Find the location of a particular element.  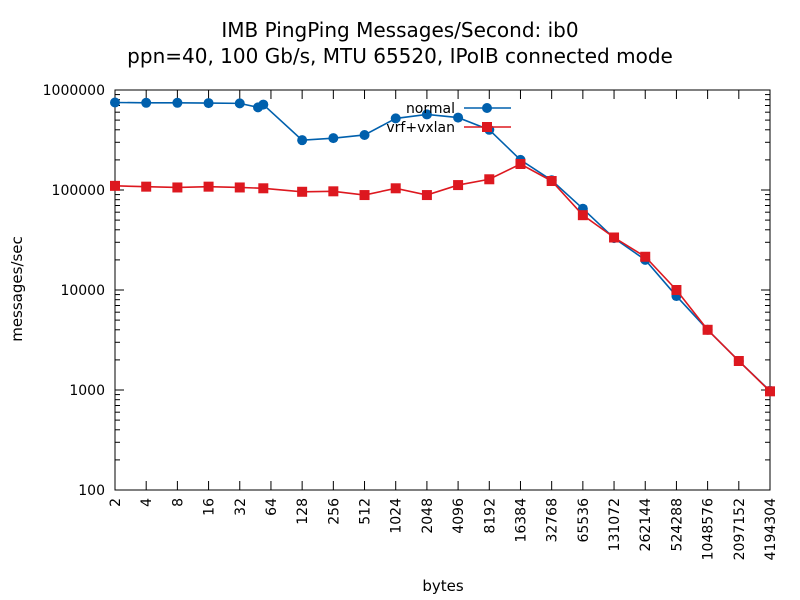

chart-title: IMB PingPing Messages/Second: ib0 is located at coordinates (400, 30).